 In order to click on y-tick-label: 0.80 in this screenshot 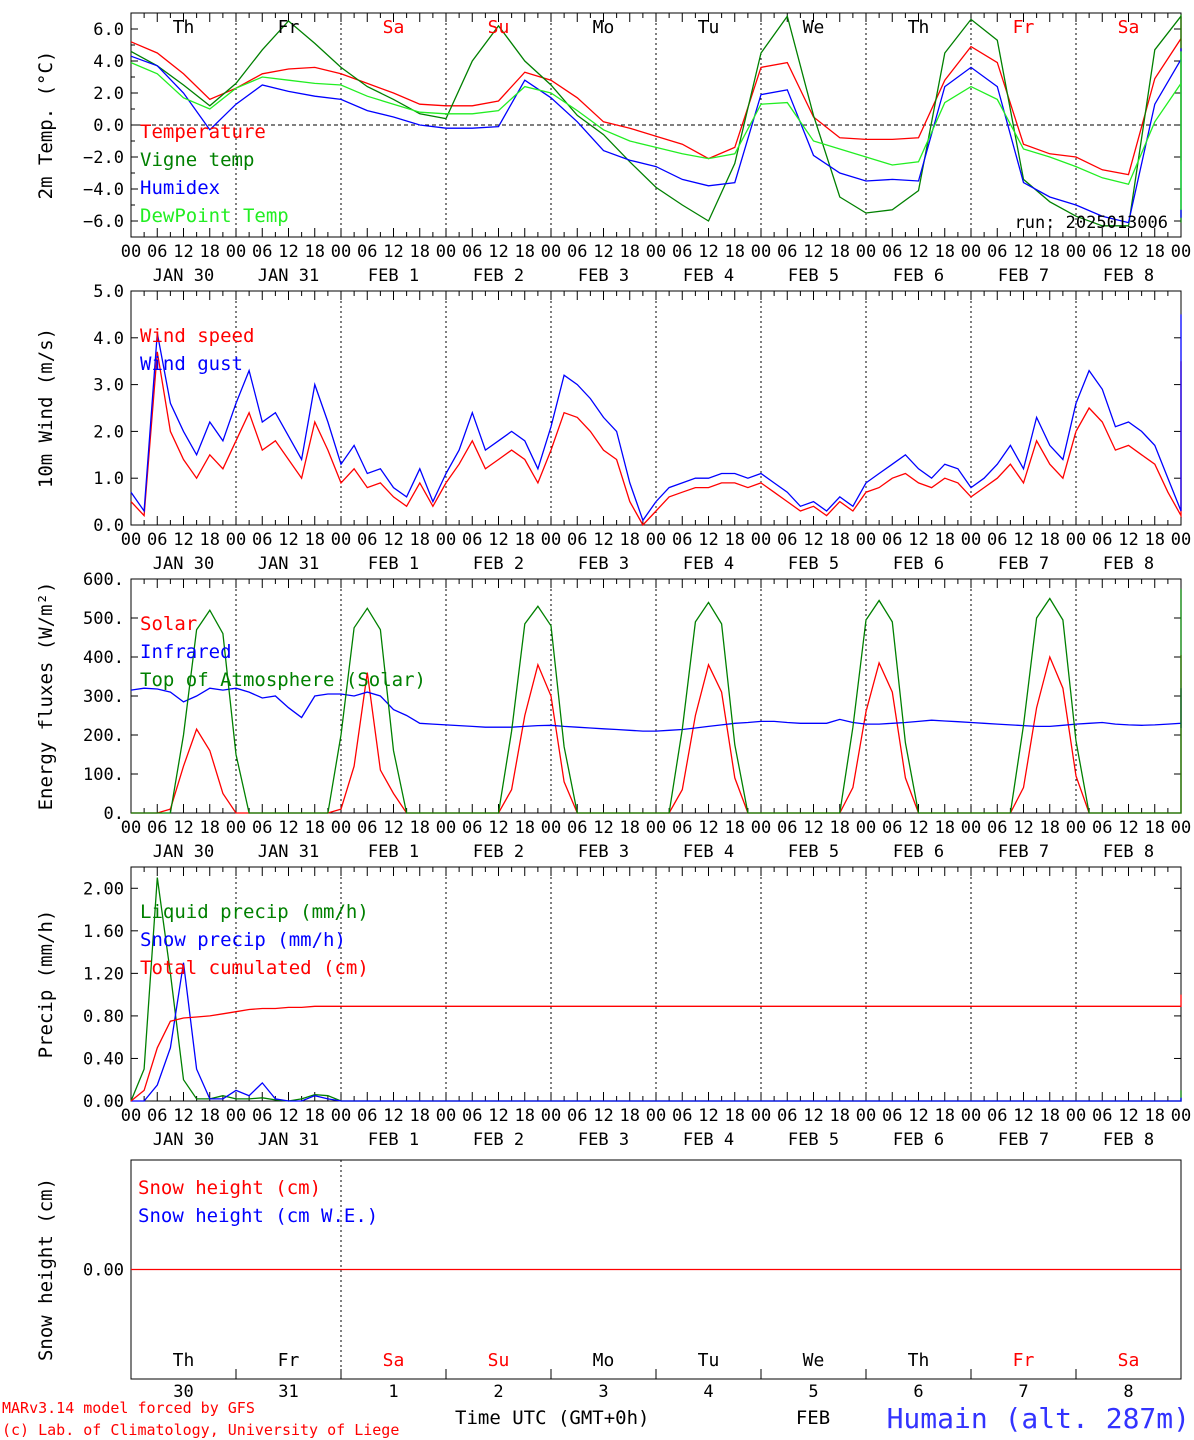, I will do `click(103, 1017)`.